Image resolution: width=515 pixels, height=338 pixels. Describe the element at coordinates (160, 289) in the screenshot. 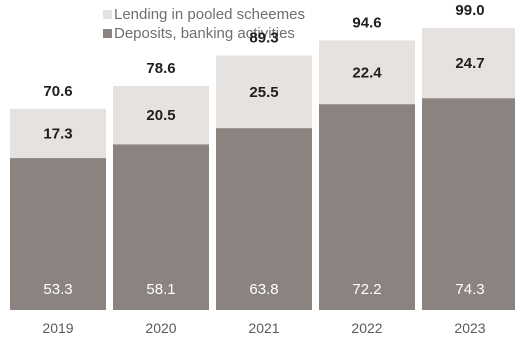

I see `deposits-value-2020: 58.1` at that location.